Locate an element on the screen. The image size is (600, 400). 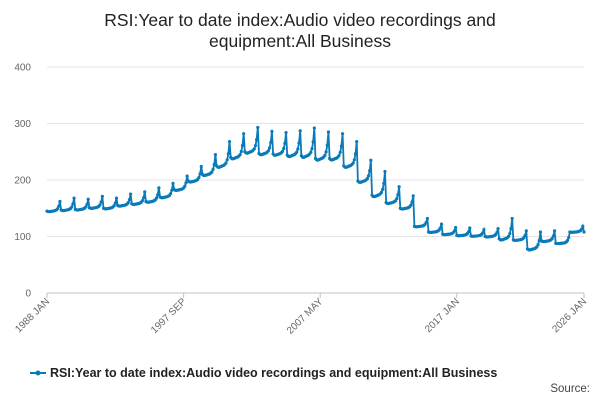
source-label: Source: is located at coordinates (570, 389).